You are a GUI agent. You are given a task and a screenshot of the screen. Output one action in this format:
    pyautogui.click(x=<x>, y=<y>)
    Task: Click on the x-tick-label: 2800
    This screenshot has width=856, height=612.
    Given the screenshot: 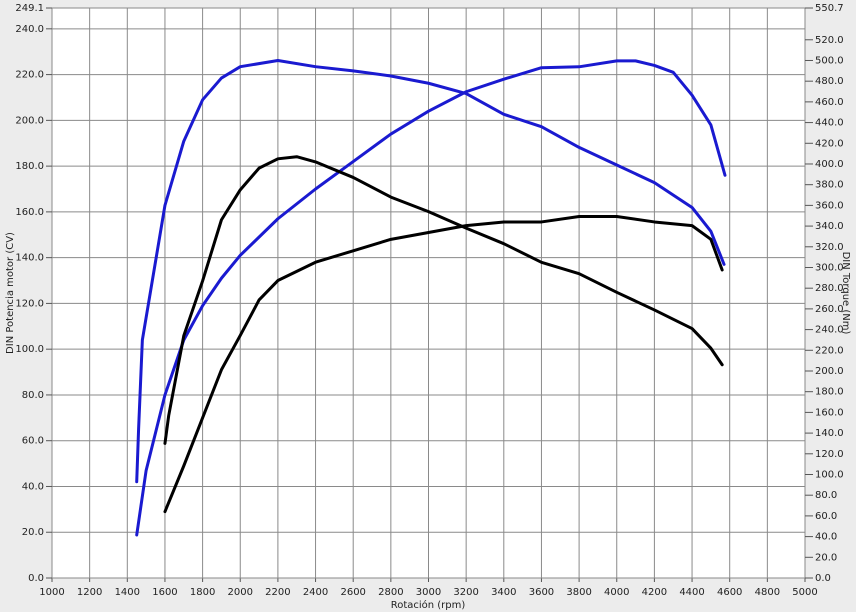 What is the action you would take?
    pyautogui.click(x=390, y=592)
    